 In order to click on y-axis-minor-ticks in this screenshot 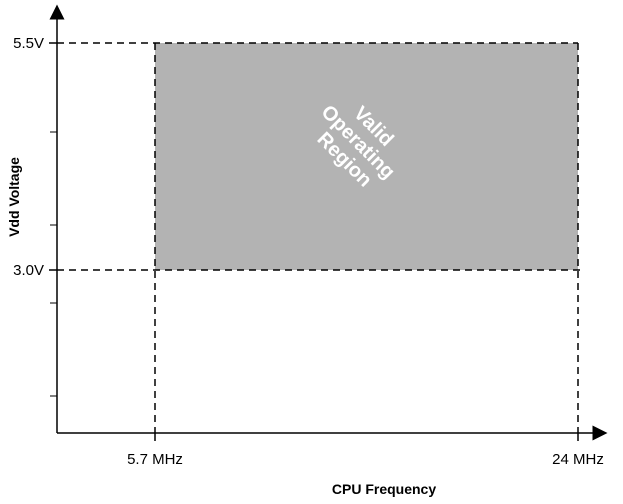, I will do `click(53, 264)`.